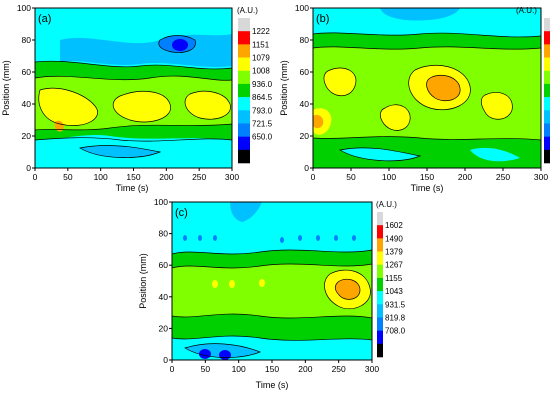  What do you see at coordinates (395, 331) in the screenshot?
I see `panel-c-colorbar-label: 708.0` at bounding box center [395, 331].